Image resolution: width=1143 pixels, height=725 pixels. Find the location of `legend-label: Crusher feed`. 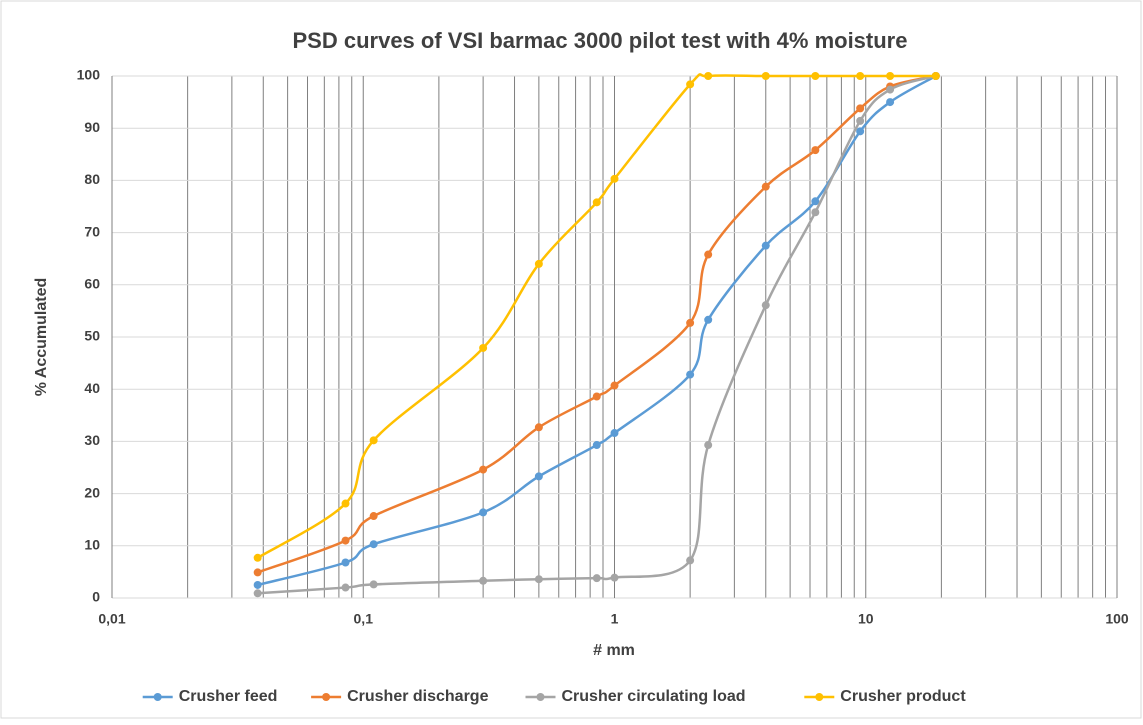

legend-label: Crusher feed is located at coordinates (228, 696).